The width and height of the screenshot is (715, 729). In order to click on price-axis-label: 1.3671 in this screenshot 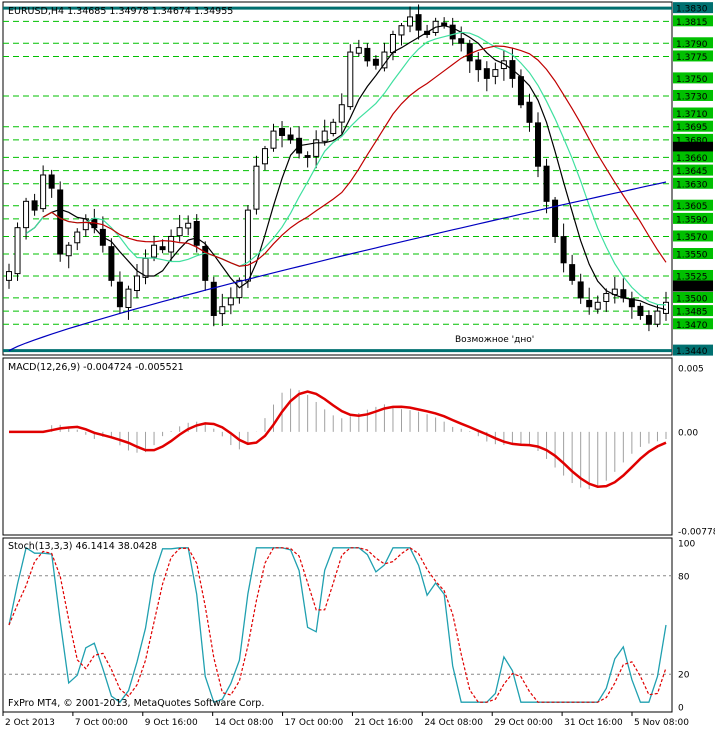, I will do `click(692, 149)`.